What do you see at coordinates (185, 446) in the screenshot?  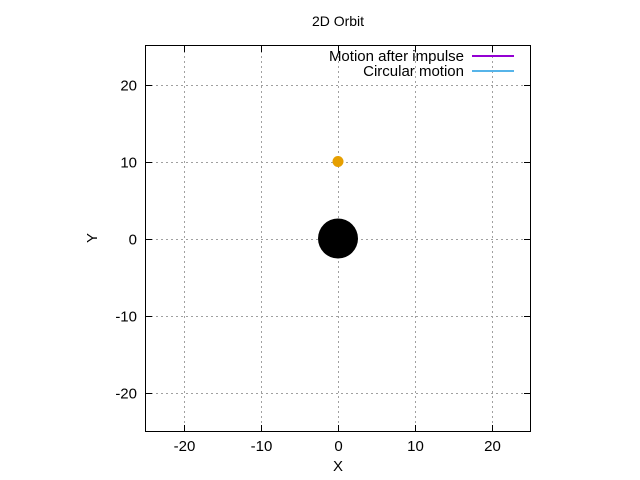 I see `x-tick-label: -20` at bounding box center [185, 446].